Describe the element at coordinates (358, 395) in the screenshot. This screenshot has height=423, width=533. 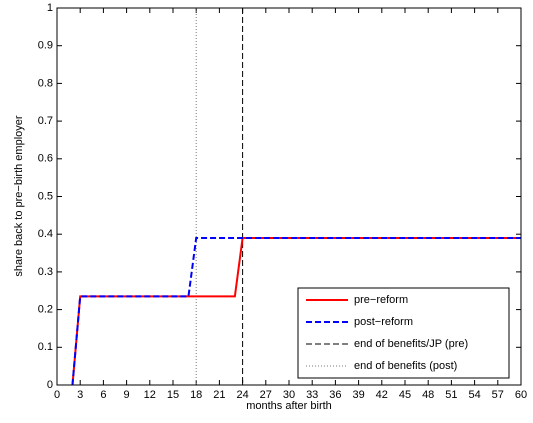
I see `x-tick-label: 39` at that location.